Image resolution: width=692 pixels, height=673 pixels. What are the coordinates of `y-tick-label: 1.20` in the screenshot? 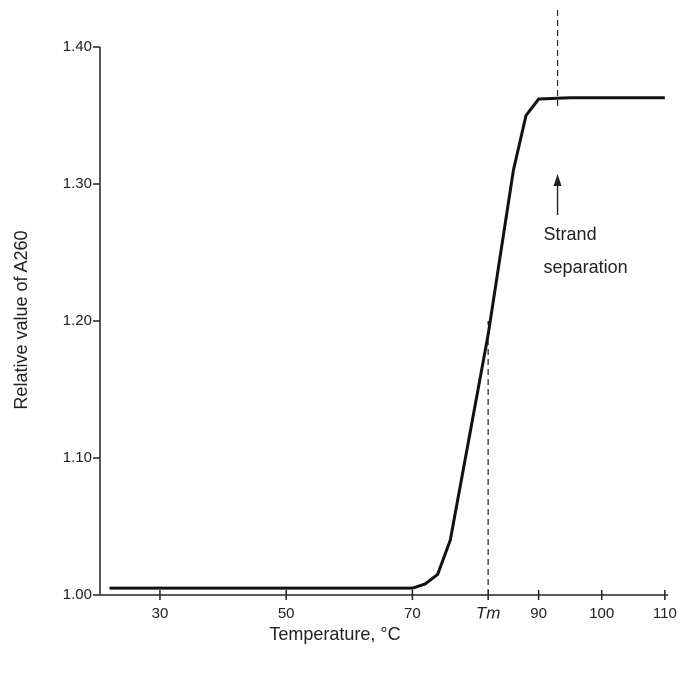 It's located at (77, 320).